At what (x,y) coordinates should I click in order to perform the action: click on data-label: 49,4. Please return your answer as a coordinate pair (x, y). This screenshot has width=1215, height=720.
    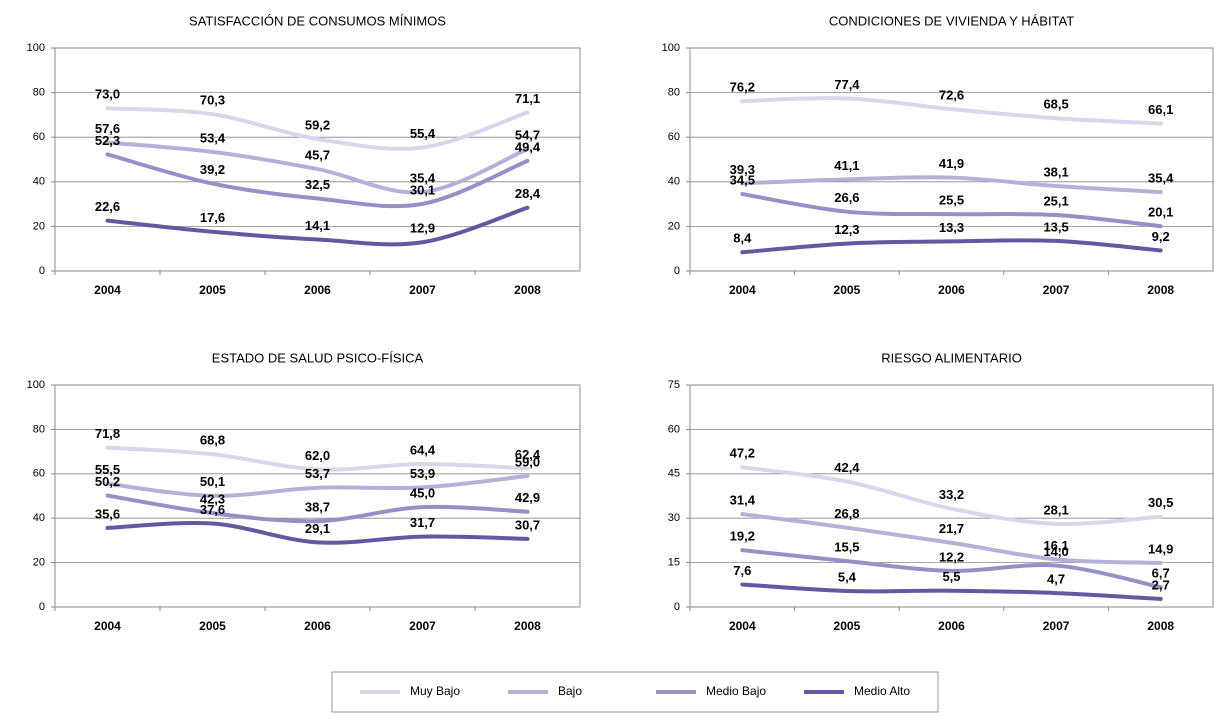
    Looking at the image, I should click on (528, 146).